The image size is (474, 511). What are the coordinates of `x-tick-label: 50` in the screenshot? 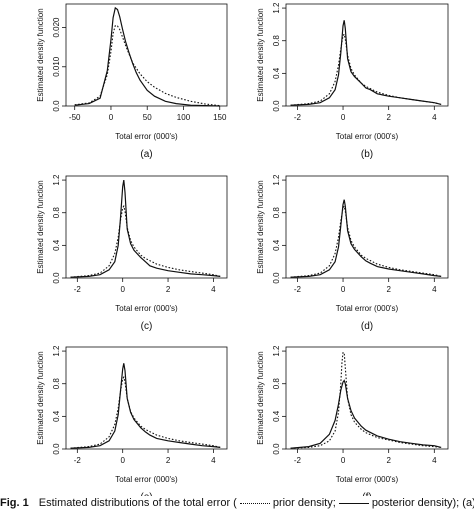 It's located at (147, 117).